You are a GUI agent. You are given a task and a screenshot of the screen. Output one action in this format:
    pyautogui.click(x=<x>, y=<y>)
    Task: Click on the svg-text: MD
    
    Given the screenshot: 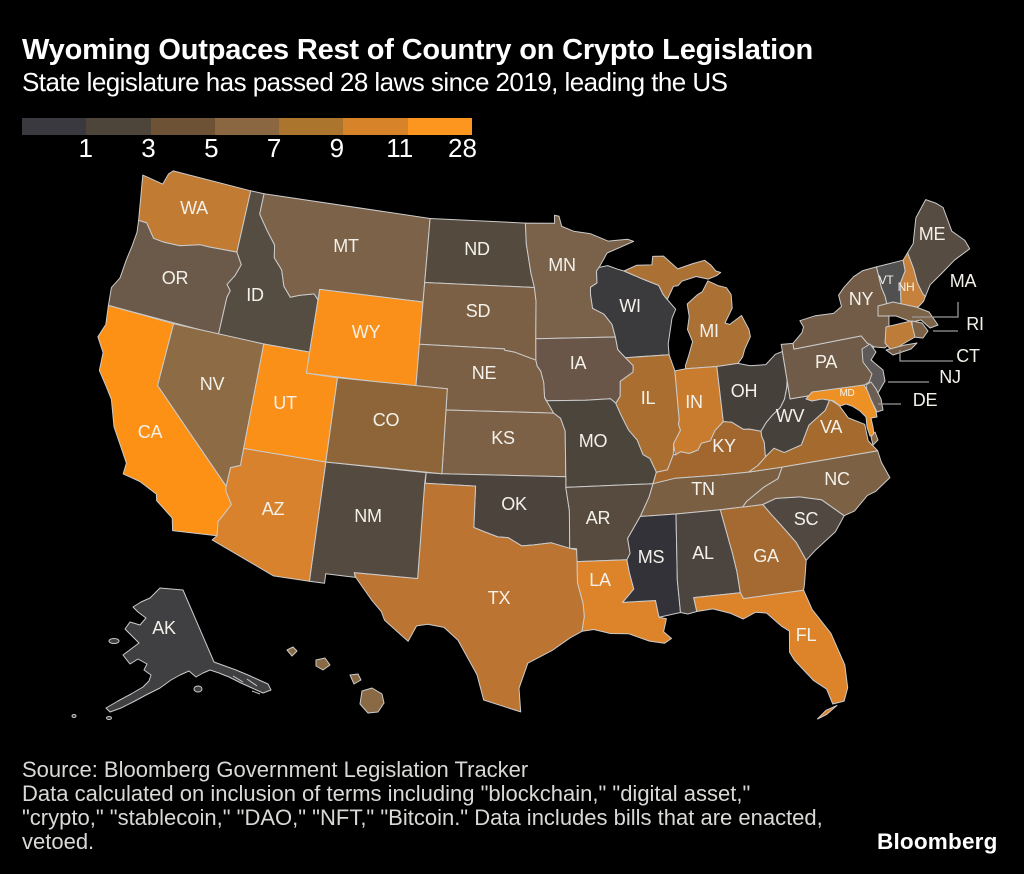 What is the action you would take?
    pyautogui.click(x=847, y=393)
    